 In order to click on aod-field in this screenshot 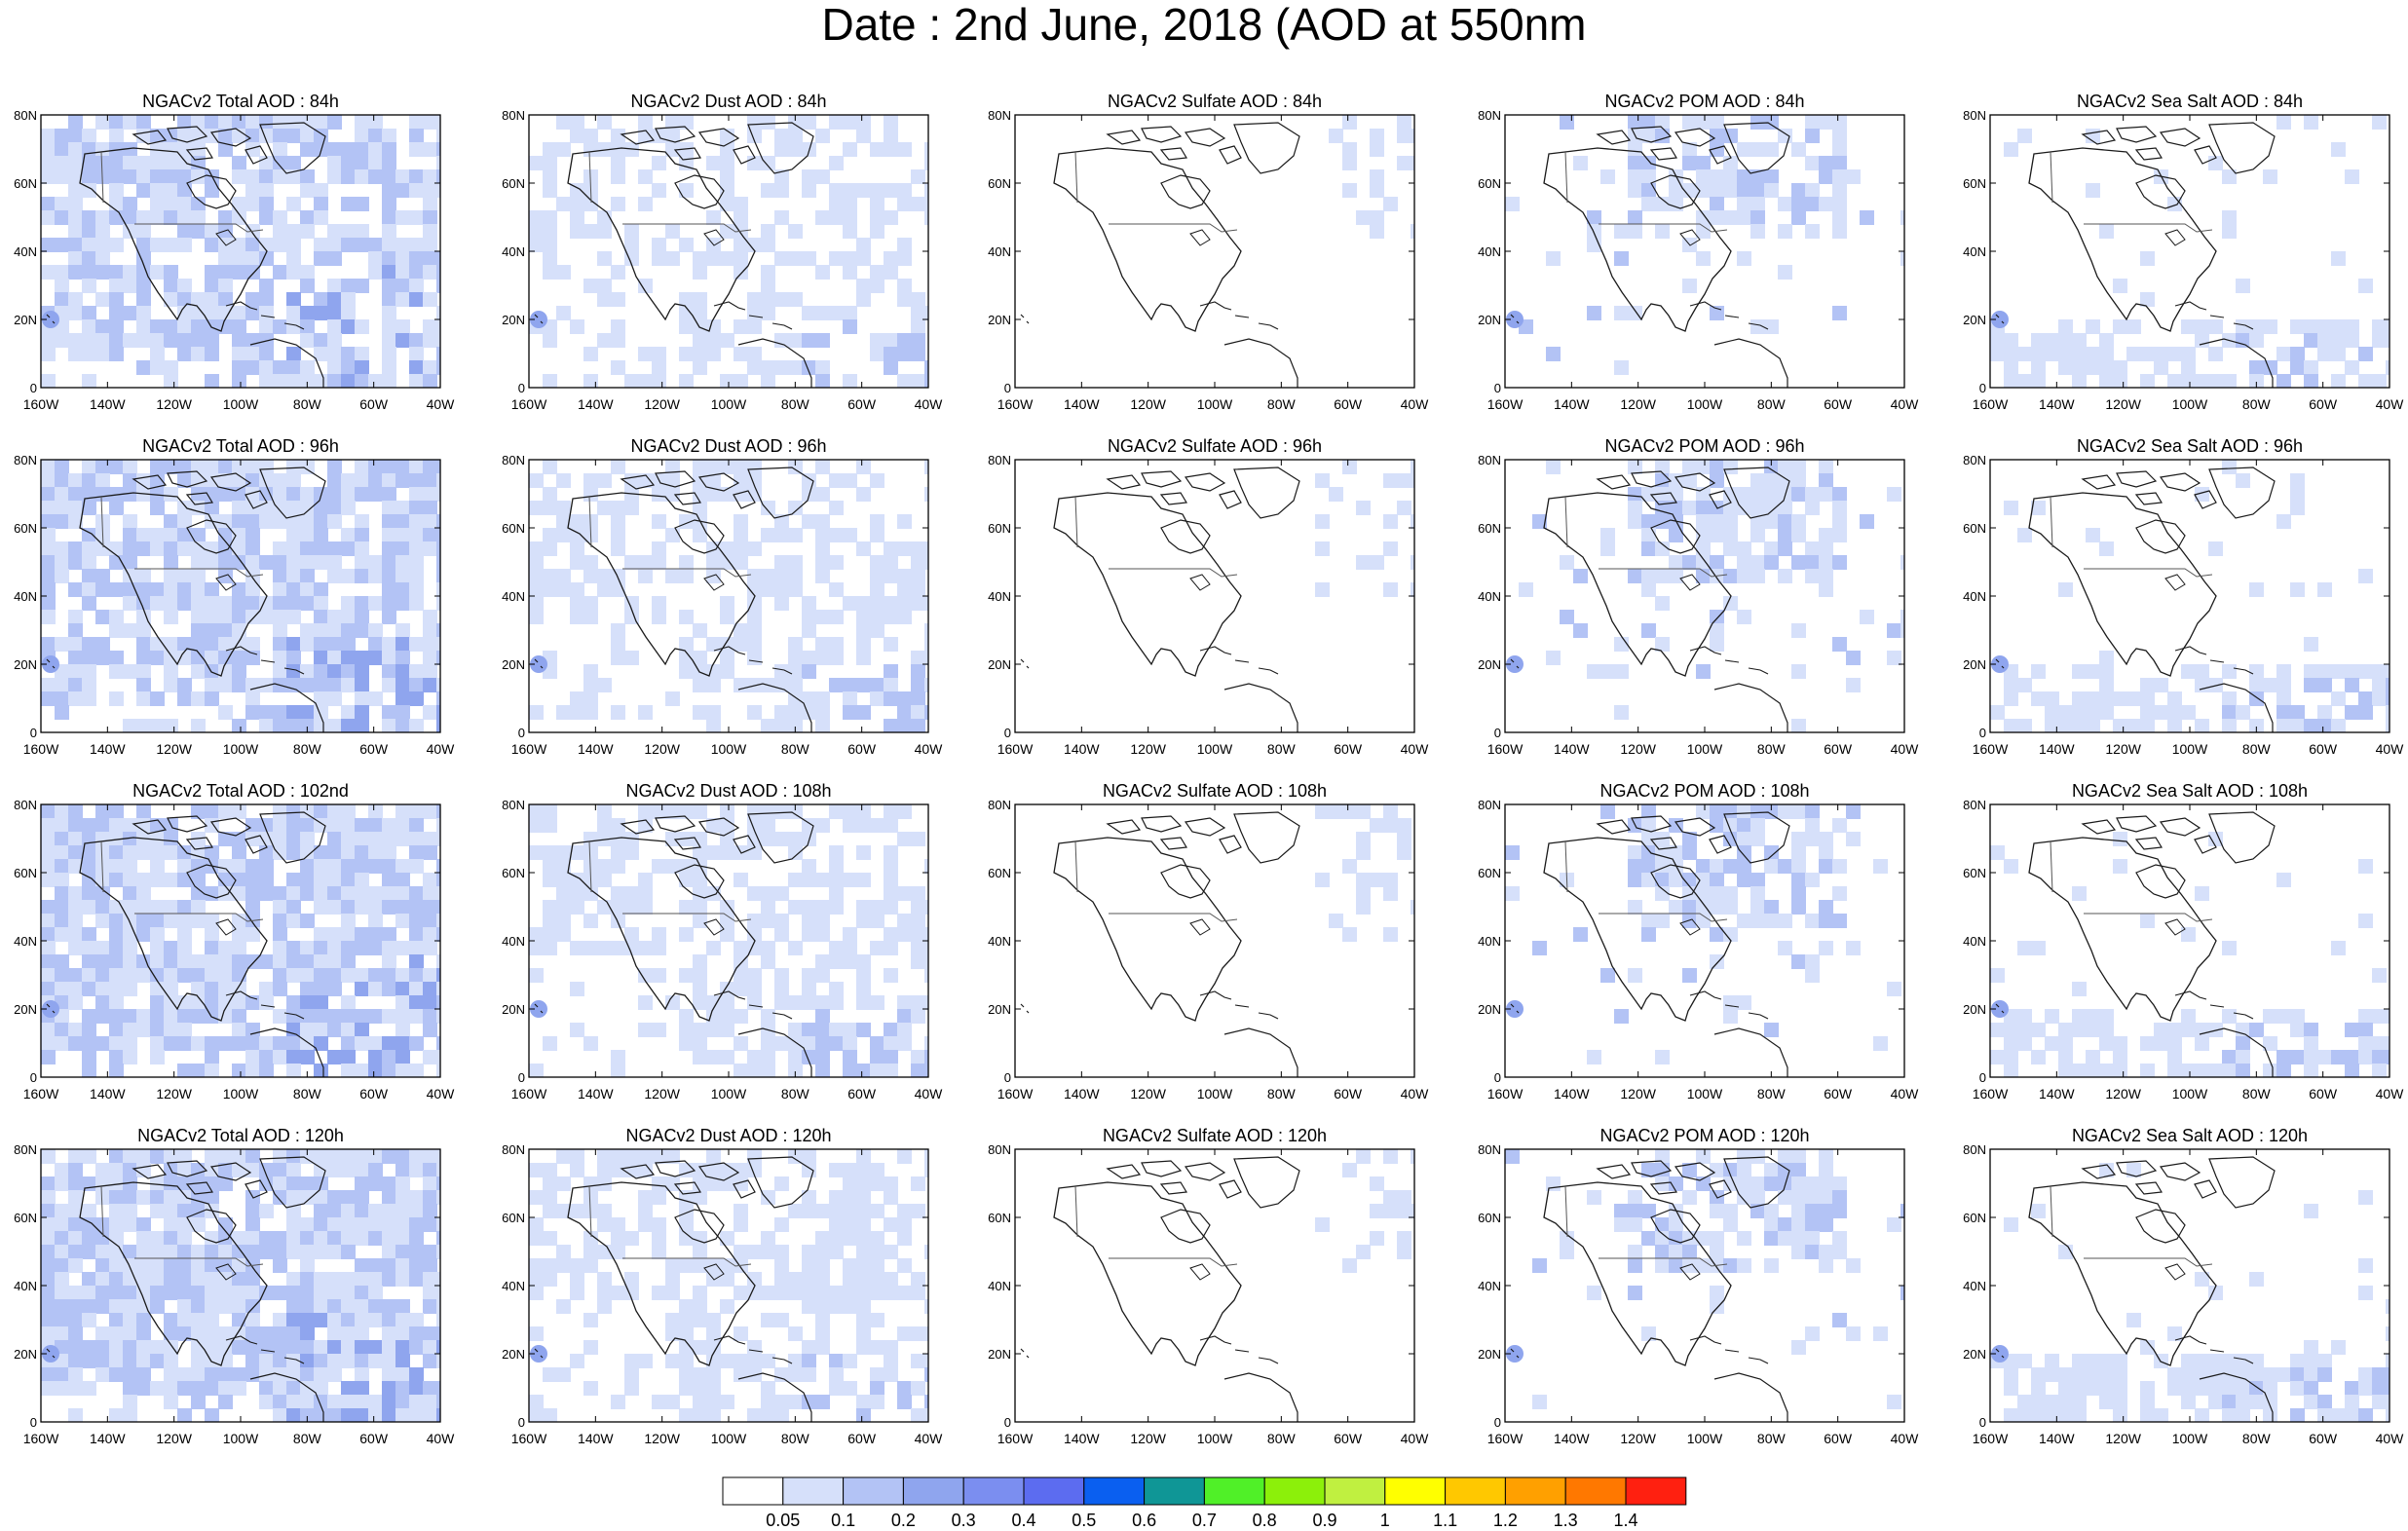, I will do `click(1217, 1285)`.